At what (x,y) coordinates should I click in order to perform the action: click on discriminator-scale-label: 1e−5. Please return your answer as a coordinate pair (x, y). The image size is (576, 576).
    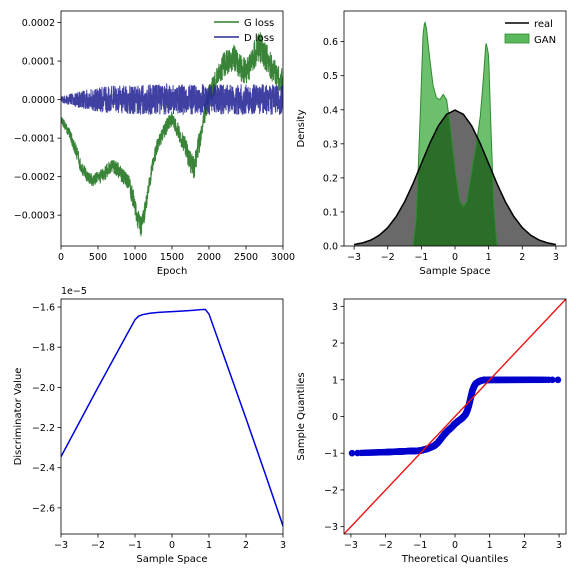
    Looking at the image, I should click on (74, 291).